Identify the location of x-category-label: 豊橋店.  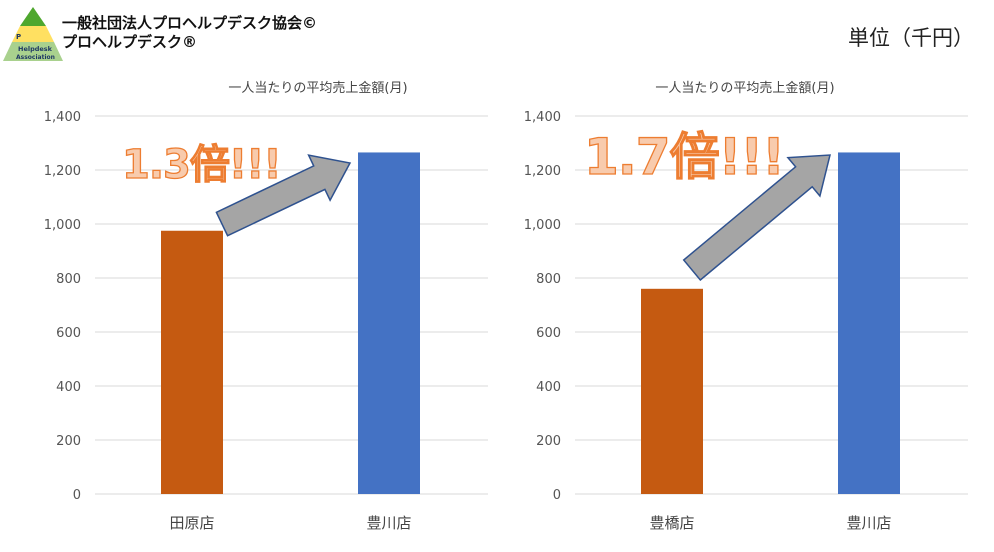
(671, 523).